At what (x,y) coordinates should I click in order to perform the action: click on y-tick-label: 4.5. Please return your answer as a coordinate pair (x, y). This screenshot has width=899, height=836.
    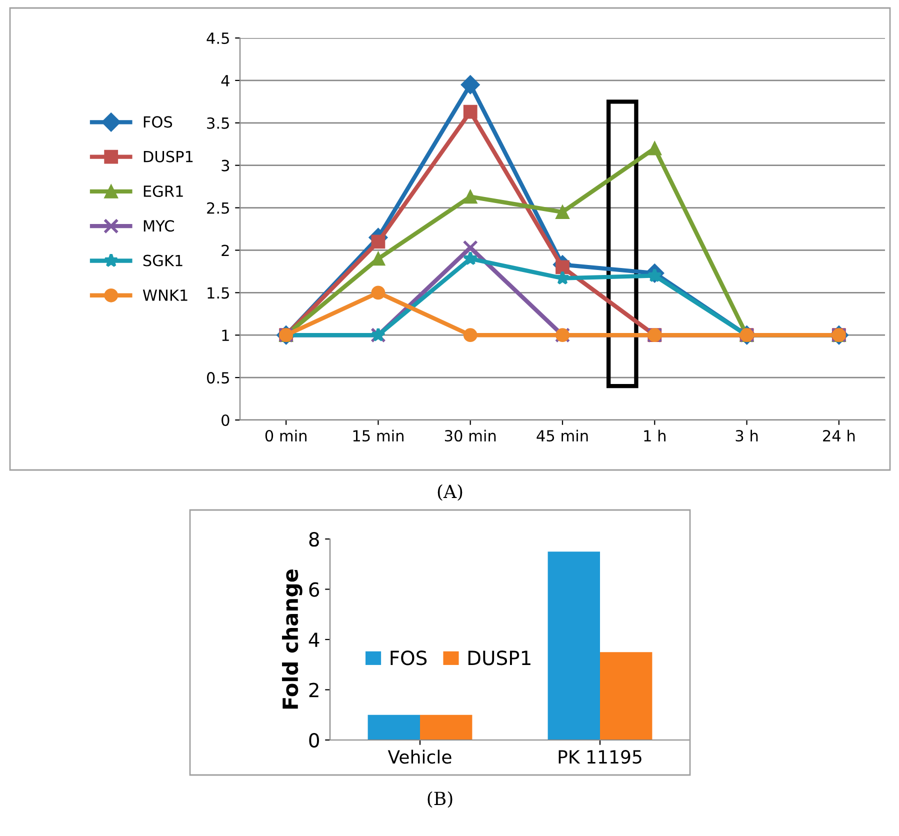
    Looking at the image, I should click on (217, 38).